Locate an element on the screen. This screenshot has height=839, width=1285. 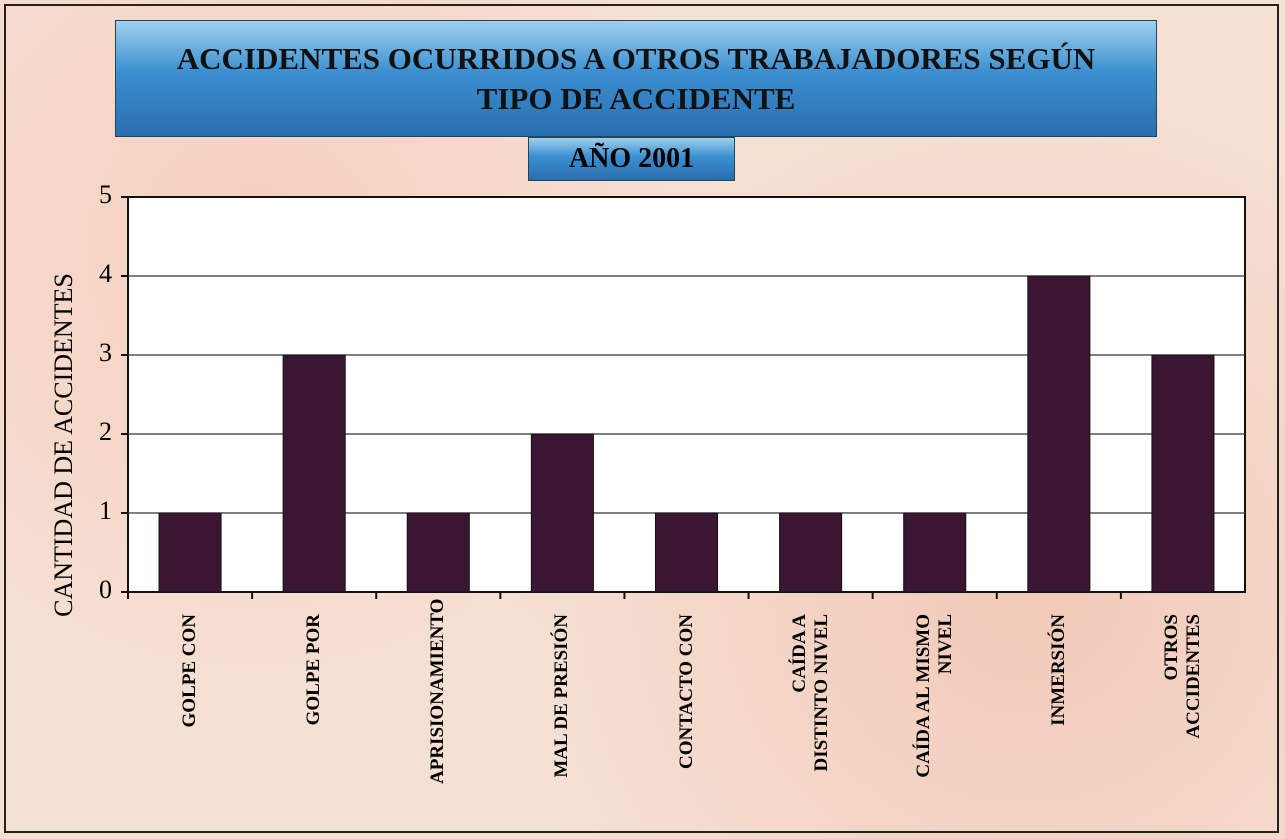
x-tick-label: CONTACTO CON is located at coordinates (686, 692).